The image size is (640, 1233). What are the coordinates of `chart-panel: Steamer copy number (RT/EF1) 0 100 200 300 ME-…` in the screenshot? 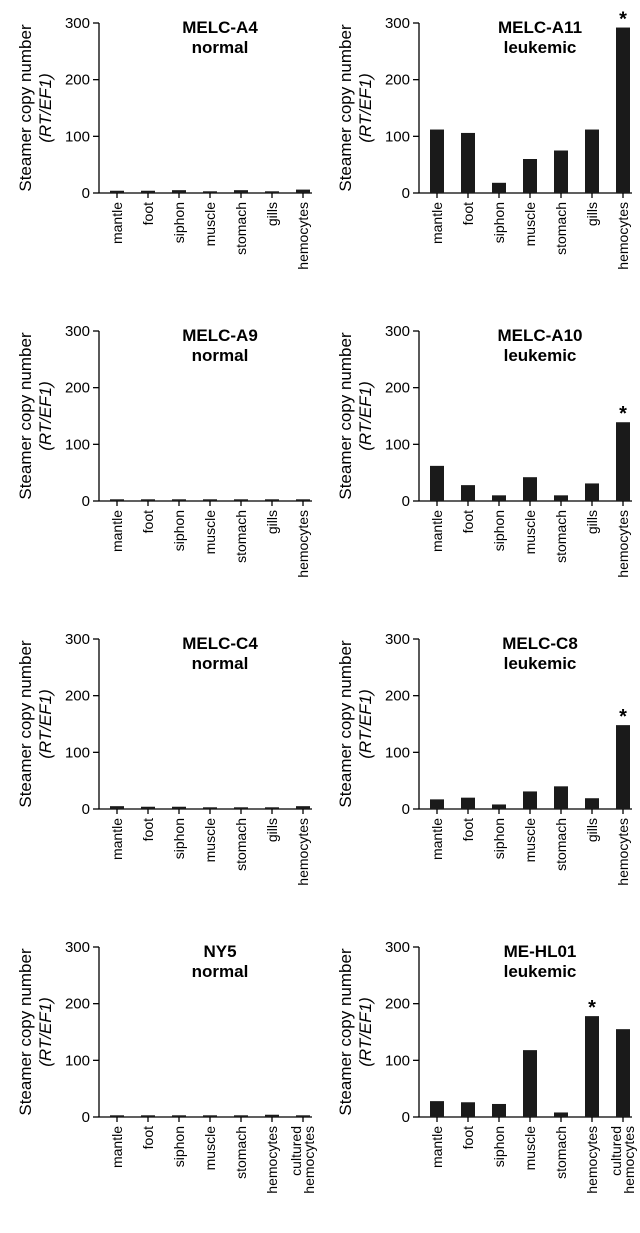 It's located at (480, 1069).